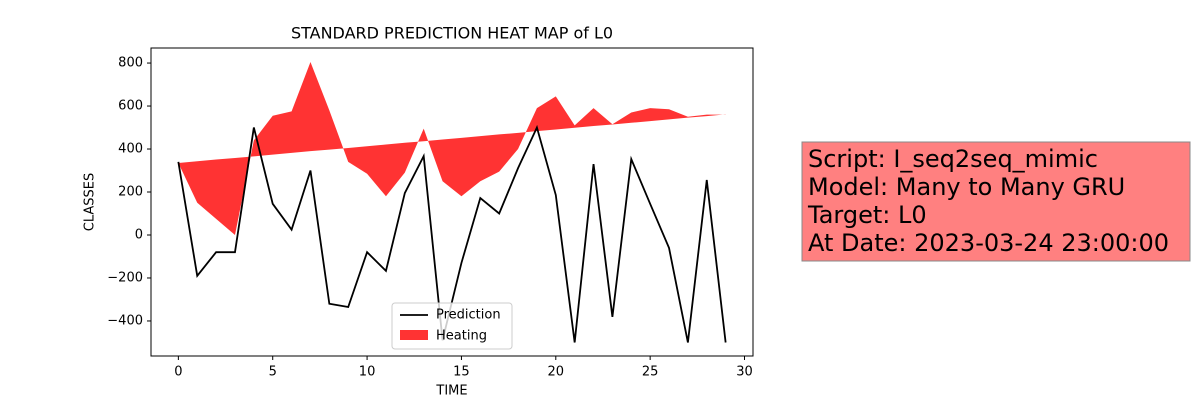 The image size is (1202, 404). Describe the element at coordinates (452, 33) in the screenshot. I see `chart-title: STANDARD PREDICTION HEAT MAP of L0` at that location.